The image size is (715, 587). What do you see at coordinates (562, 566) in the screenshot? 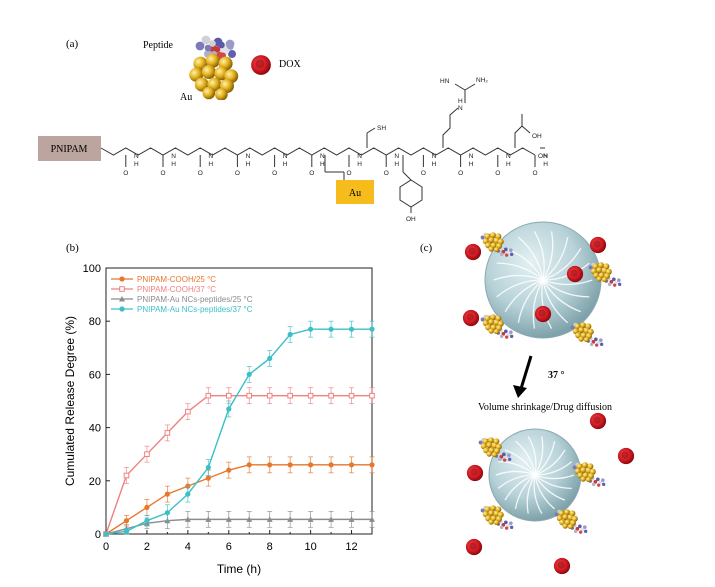
I see `released-dox-icon` at bounding box center [562, 566].